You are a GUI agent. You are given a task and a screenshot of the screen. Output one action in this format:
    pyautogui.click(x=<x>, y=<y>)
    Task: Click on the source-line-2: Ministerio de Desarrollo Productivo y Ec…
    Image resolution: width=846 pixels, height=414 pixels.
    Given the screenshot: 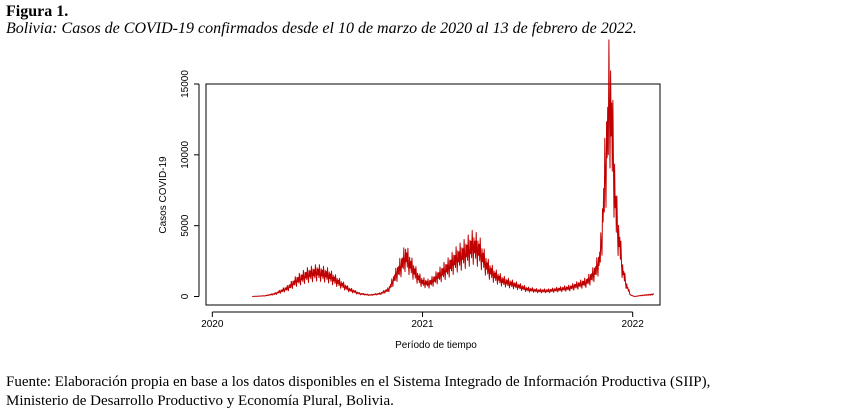 What is the action you would take?
    pyautogui.click(x=200, y=401)
    